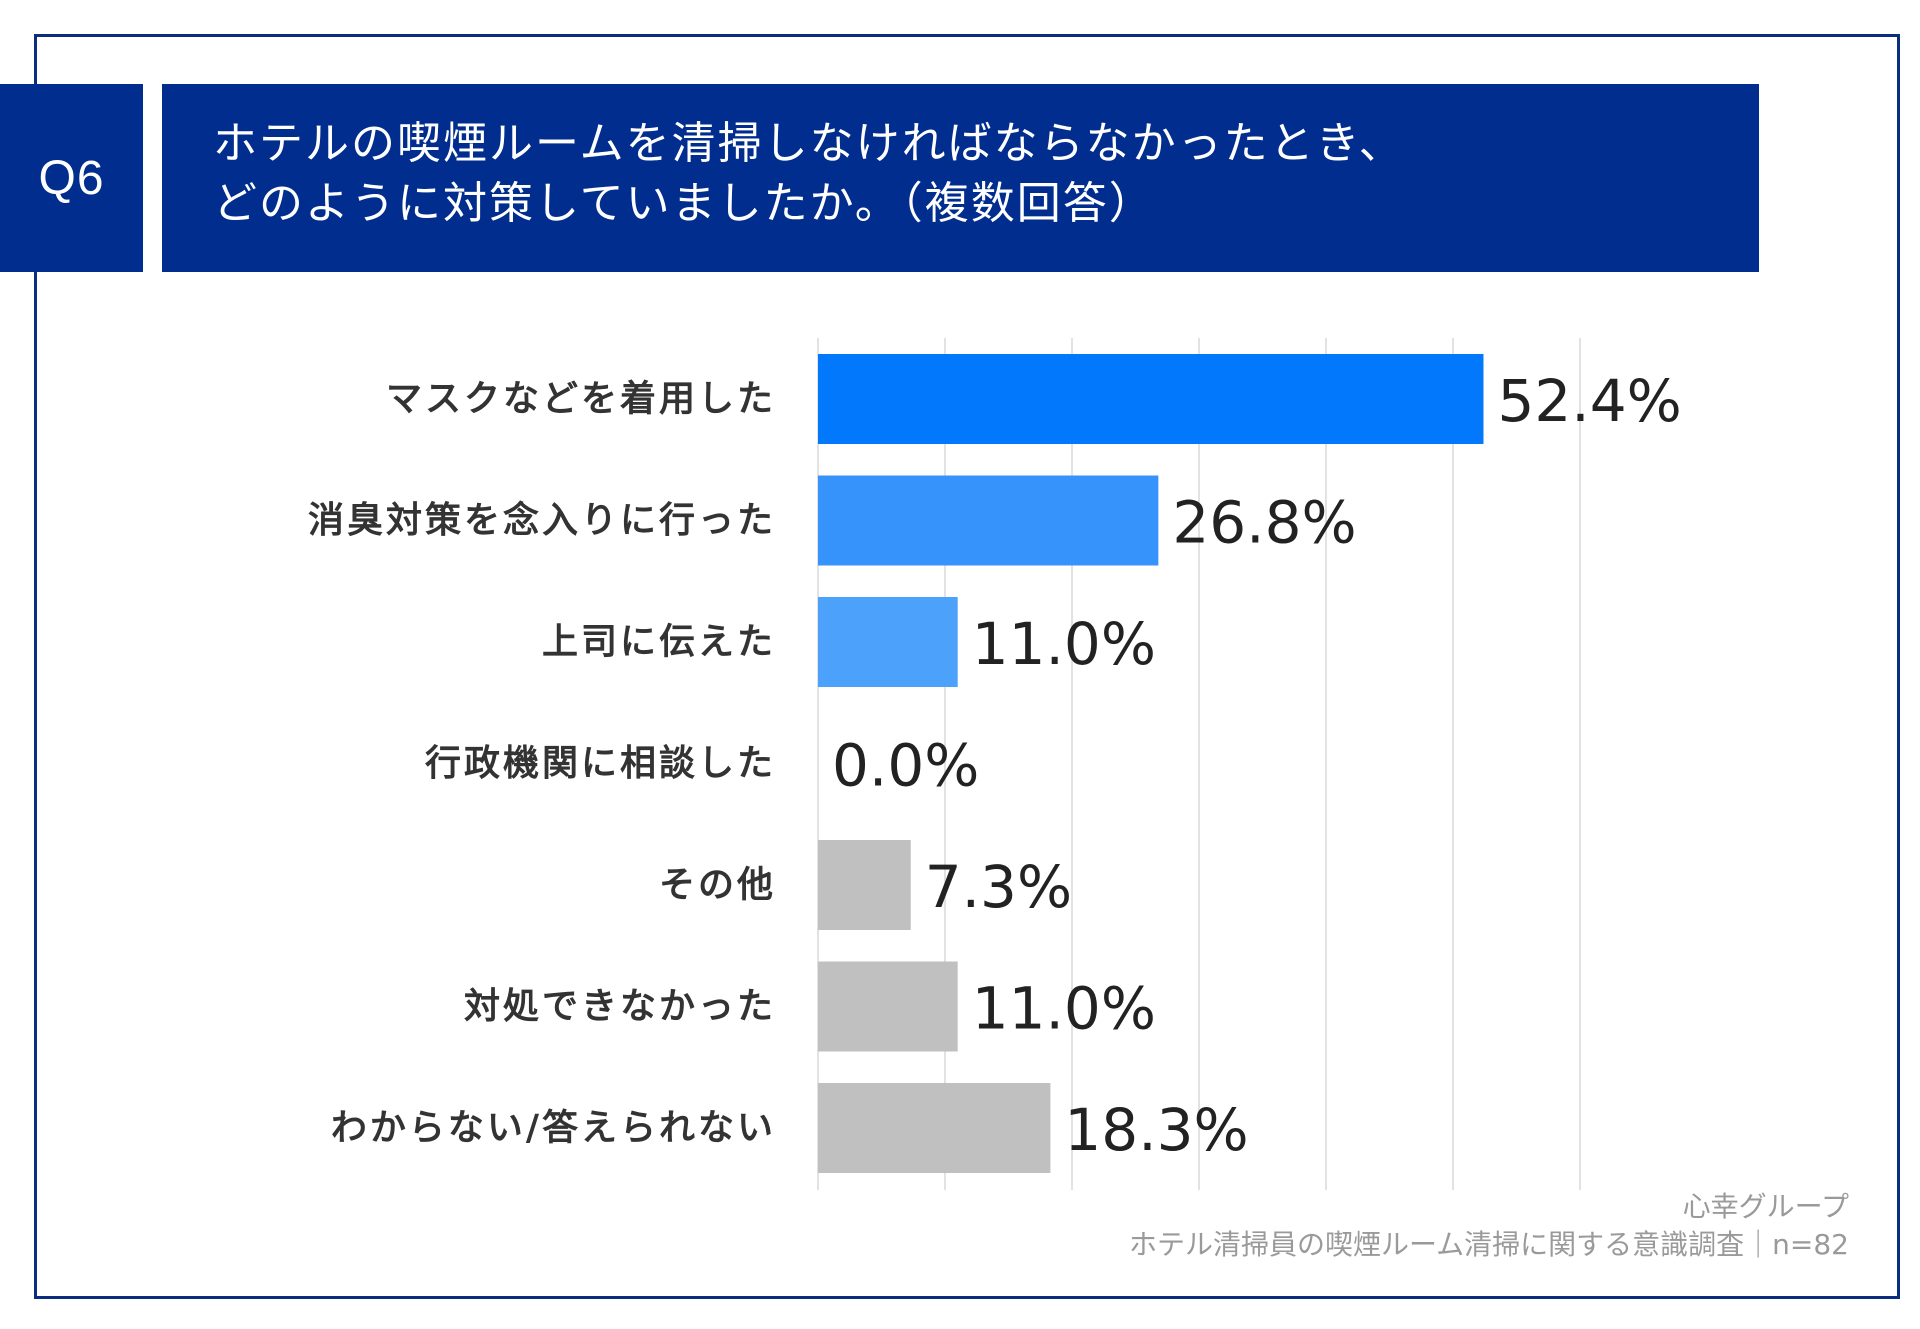  What do you see at coordinates (1765, 1206) in the screenshot?
I see `footer-company: 心幸グループ` at bounding box center [1765, 1206].